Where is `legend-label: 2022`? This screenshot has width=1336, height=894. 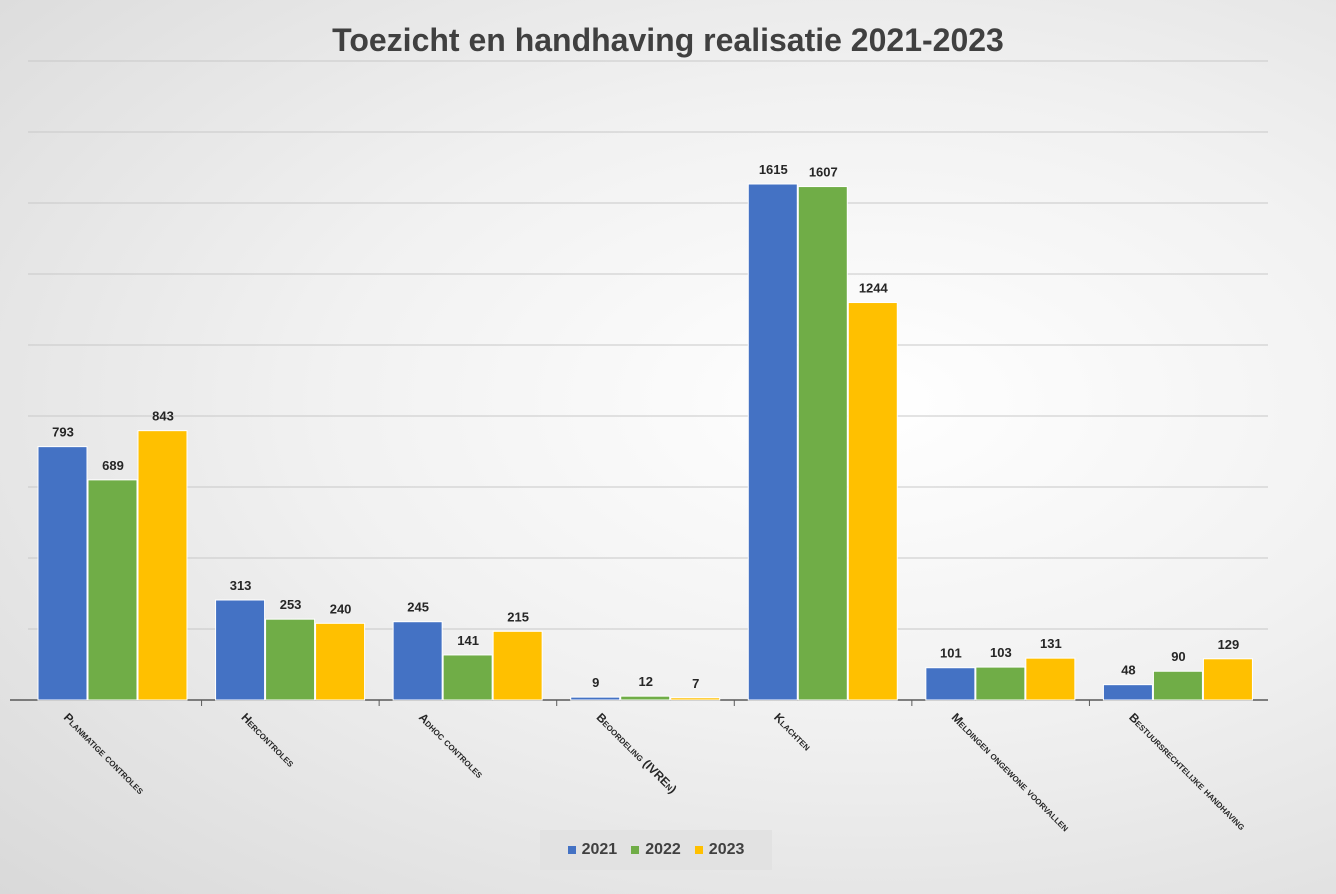
legend-label: 2022 is located at coordinates (663, 849).